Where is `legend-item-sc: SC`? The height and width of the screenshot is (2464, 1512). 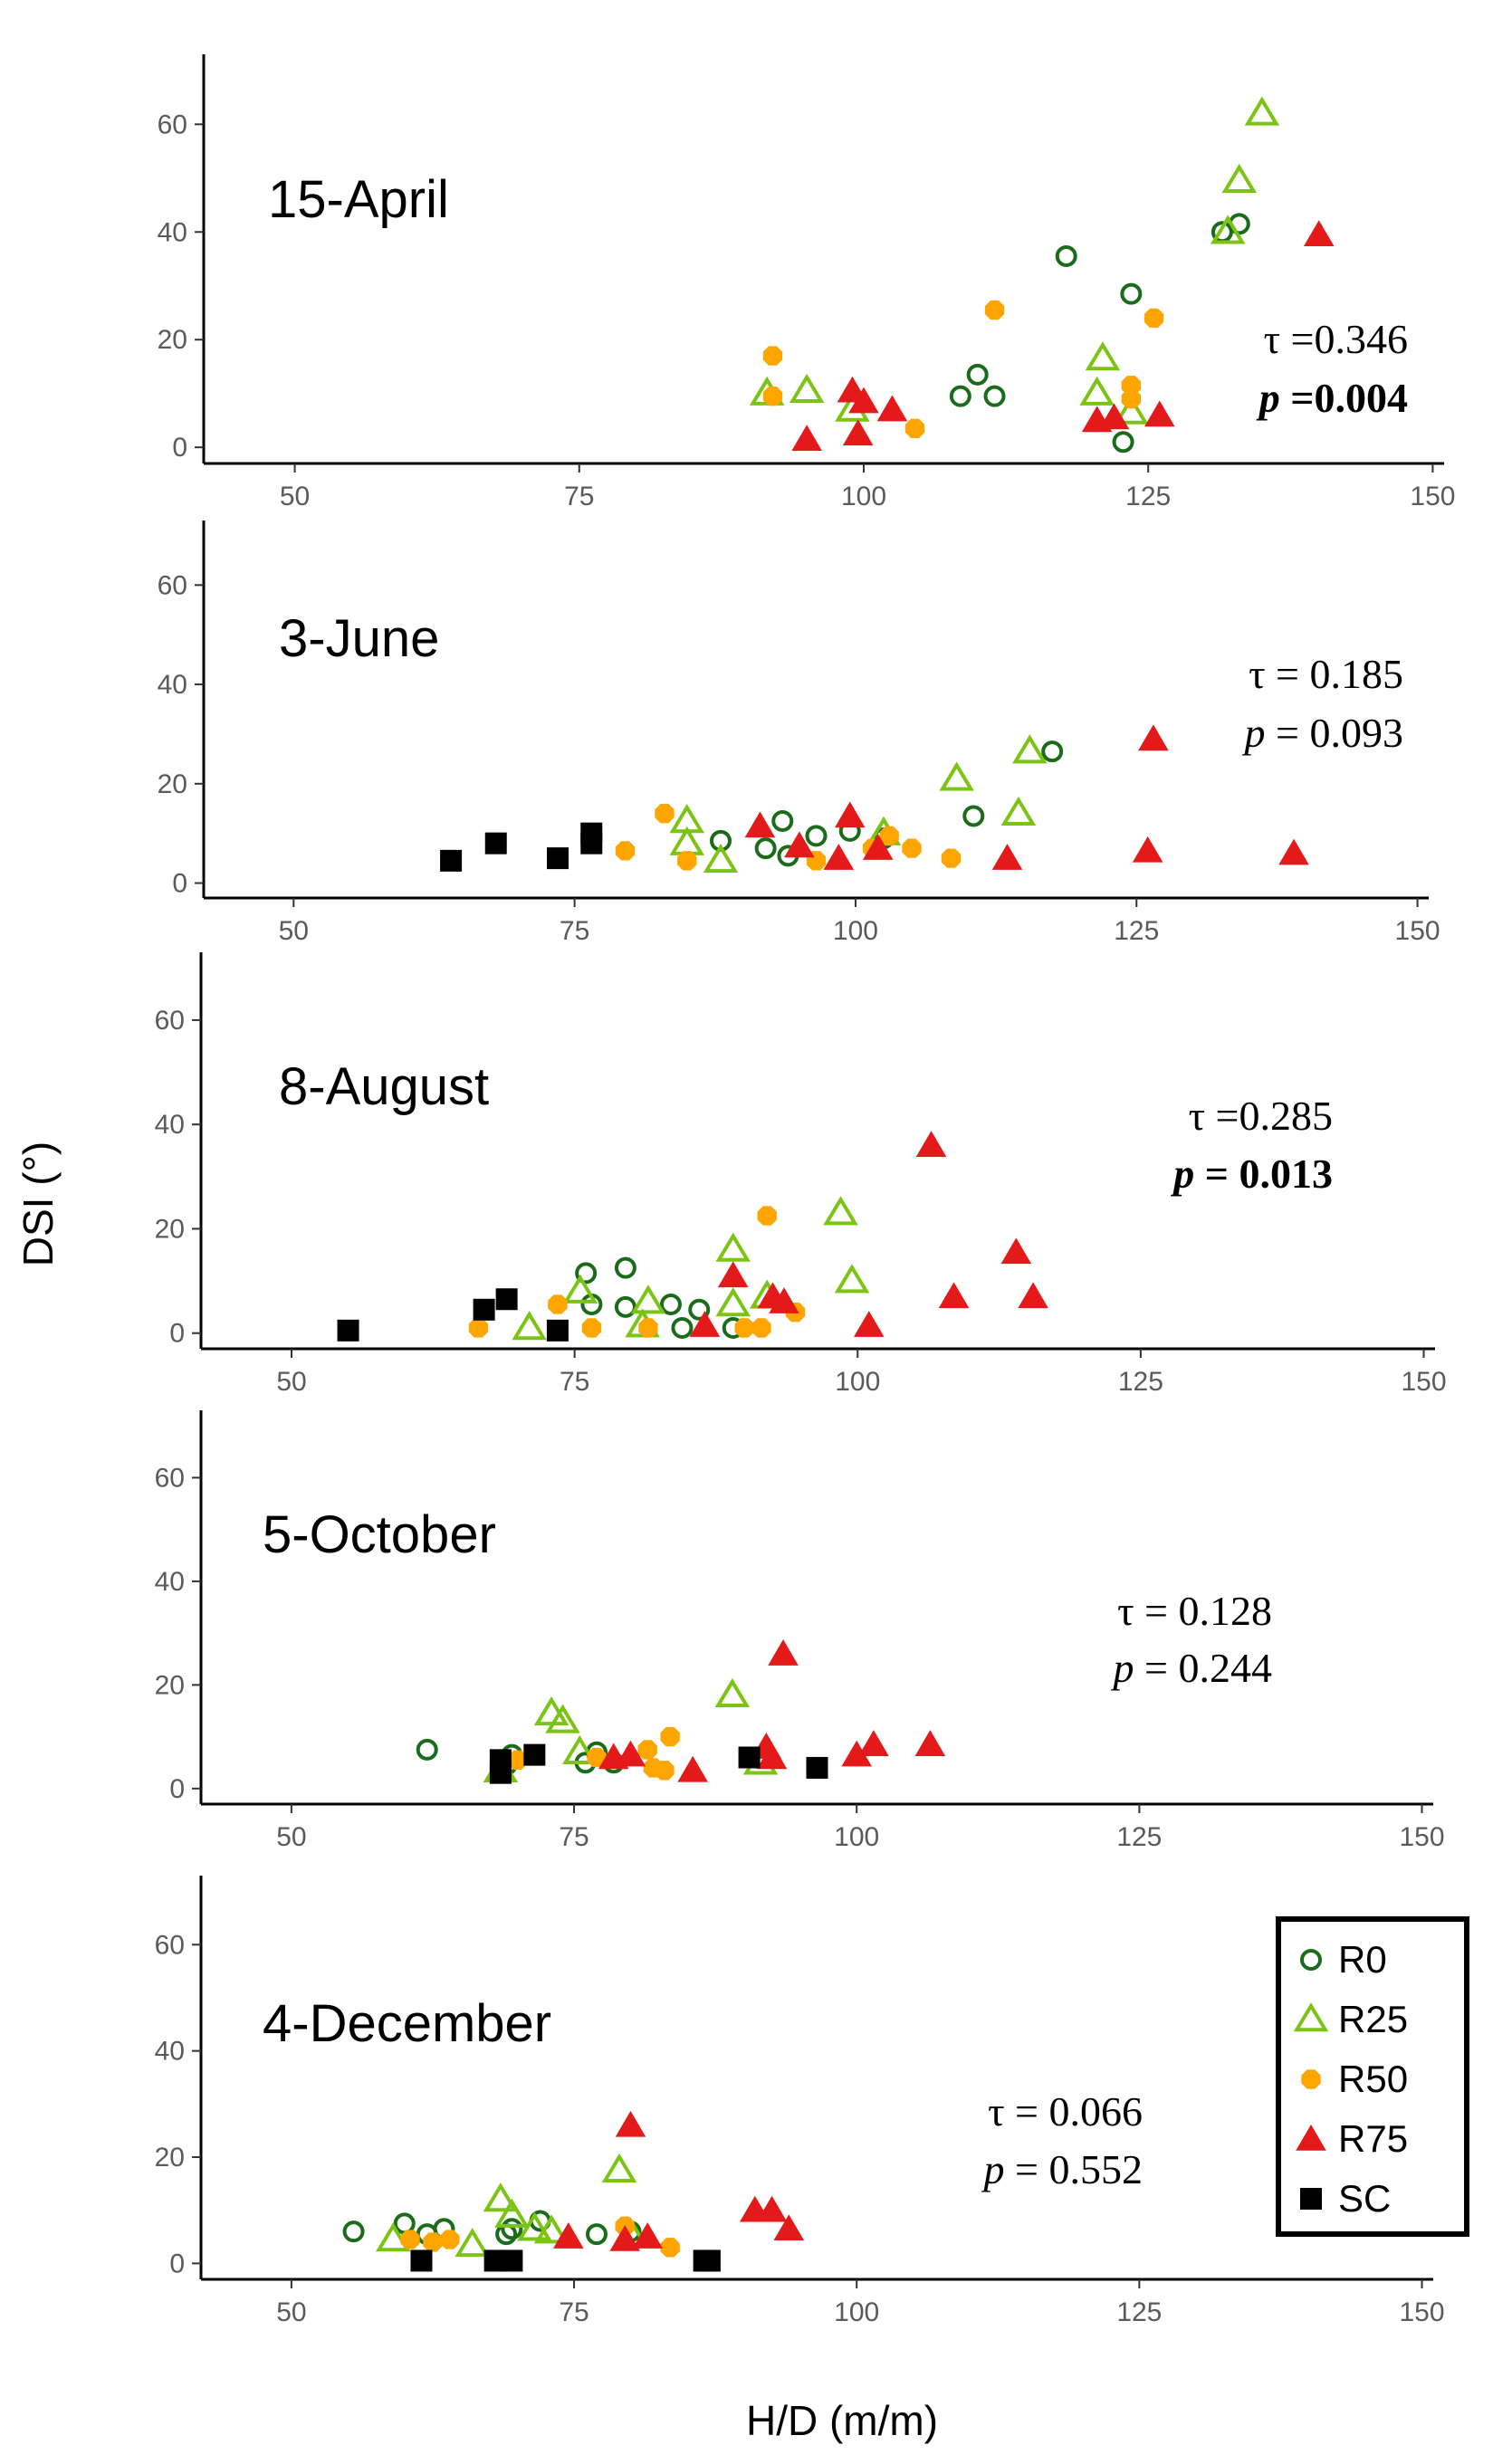
legend-item-sc: SC is located at coordinates (1345, 2198).